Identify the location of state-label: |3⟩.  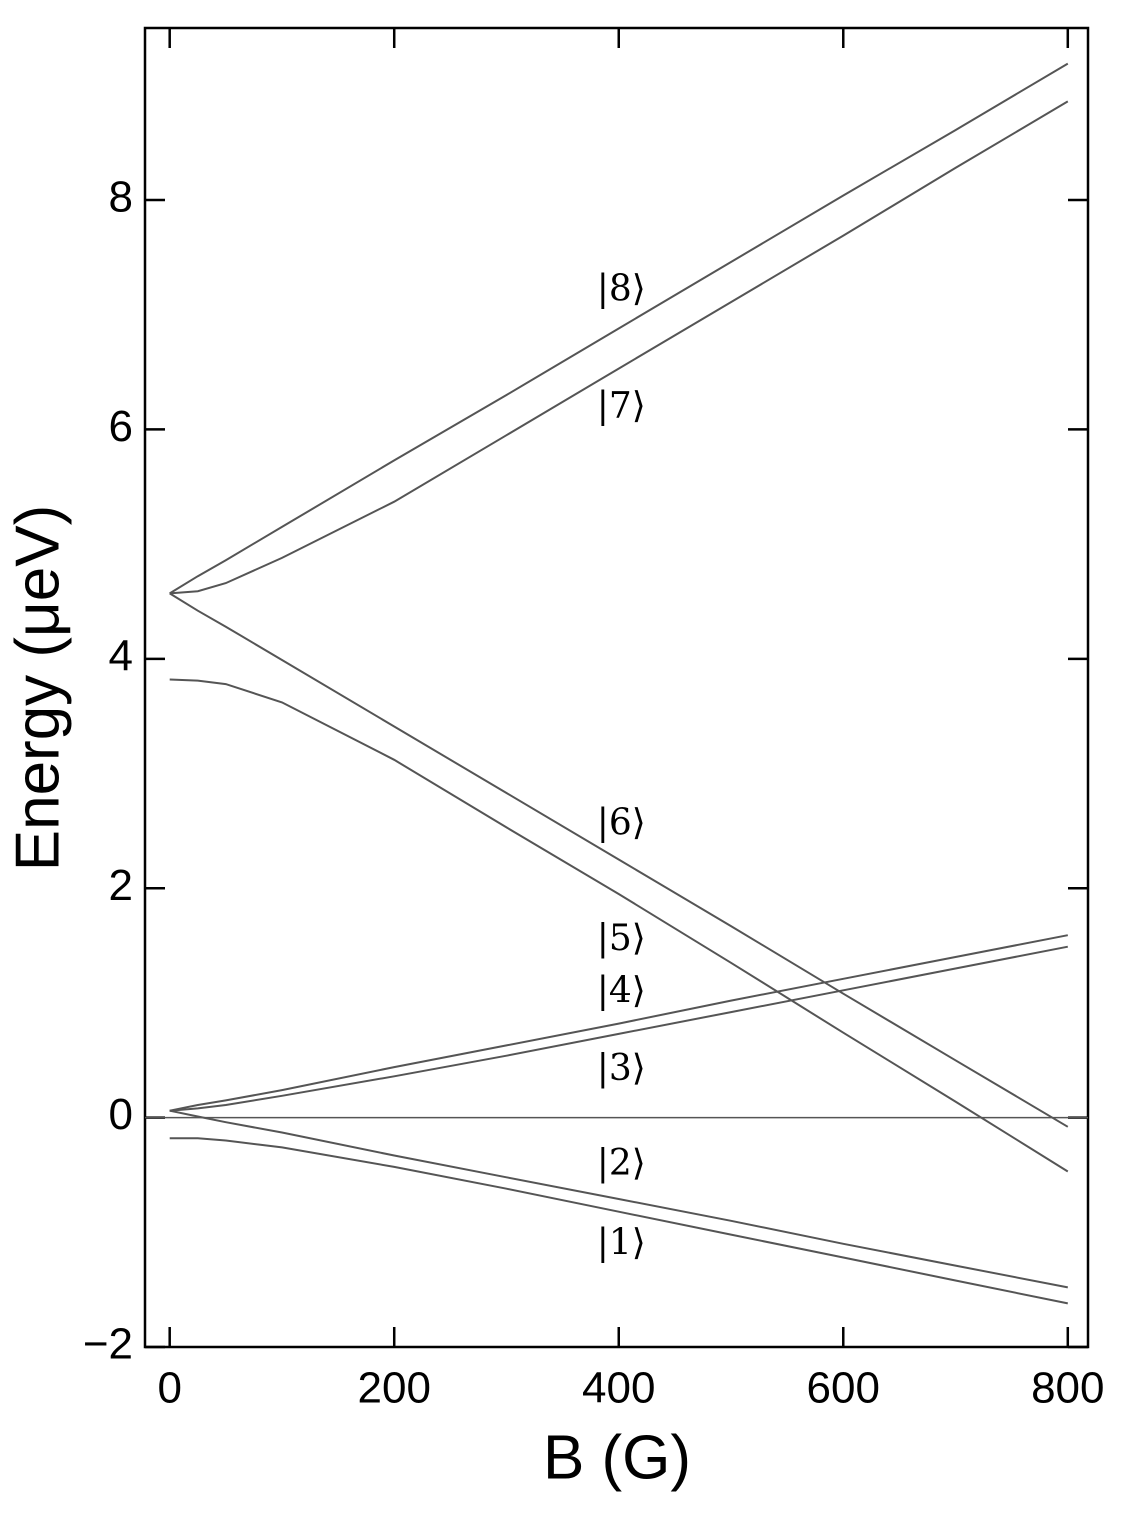
(621, 1068).